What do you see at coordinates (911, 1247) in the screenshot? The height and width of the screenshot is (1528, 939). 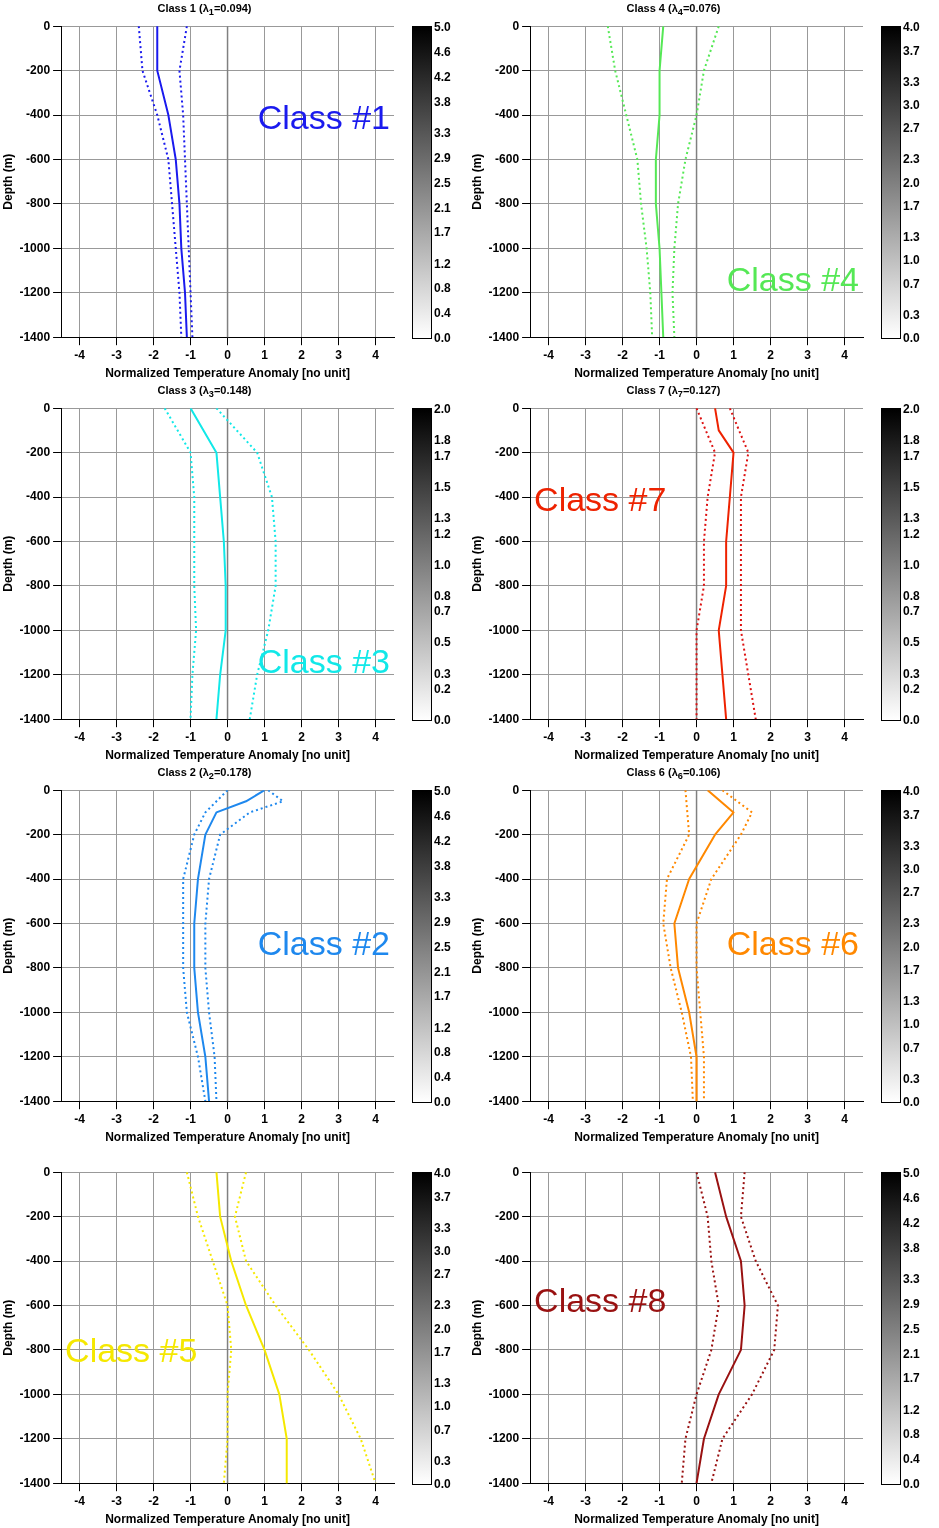 I see `color-bar-label: 3.8` at bounding box center [911, 1247].